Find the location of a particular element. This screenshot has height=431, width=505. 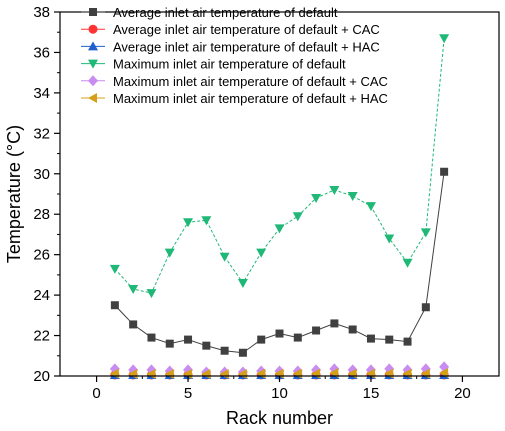

y-tick-label: 38 is located at coordinates (41, 12).